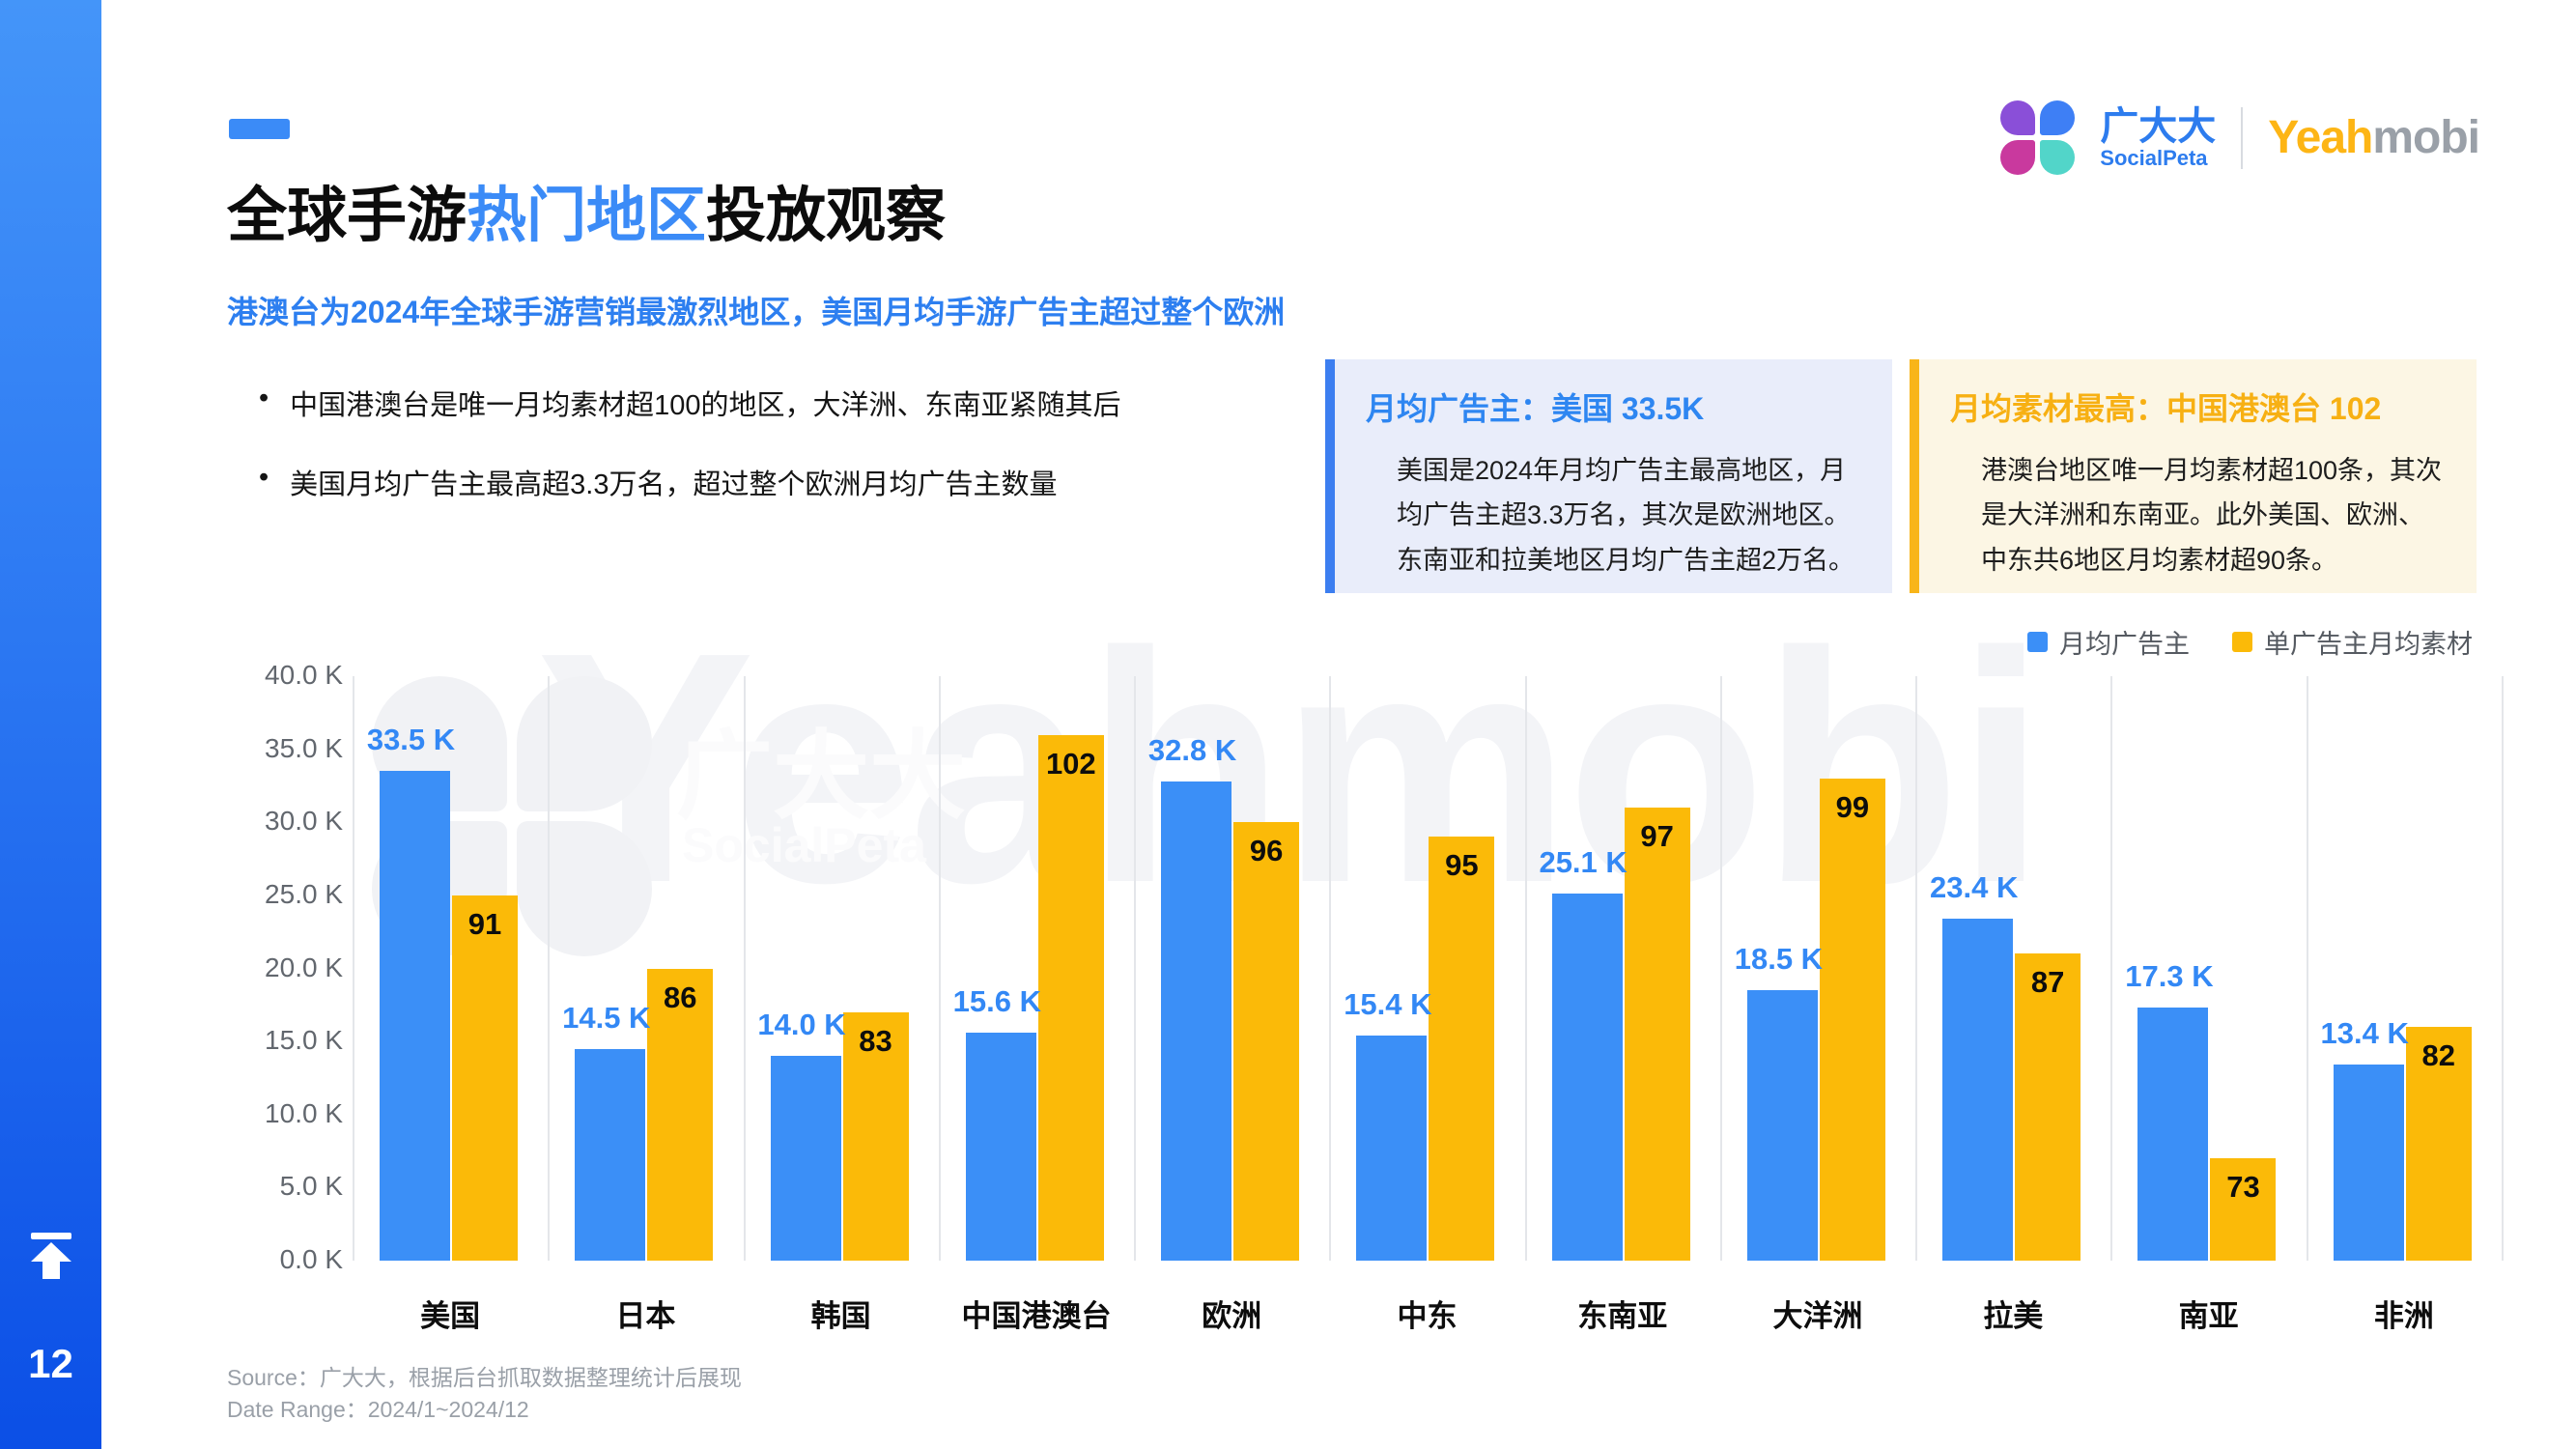 The height and width of the screenshot is (1449, 2576). I want to click on bar-advertisers-大洋洲, so click(1782, 1125).